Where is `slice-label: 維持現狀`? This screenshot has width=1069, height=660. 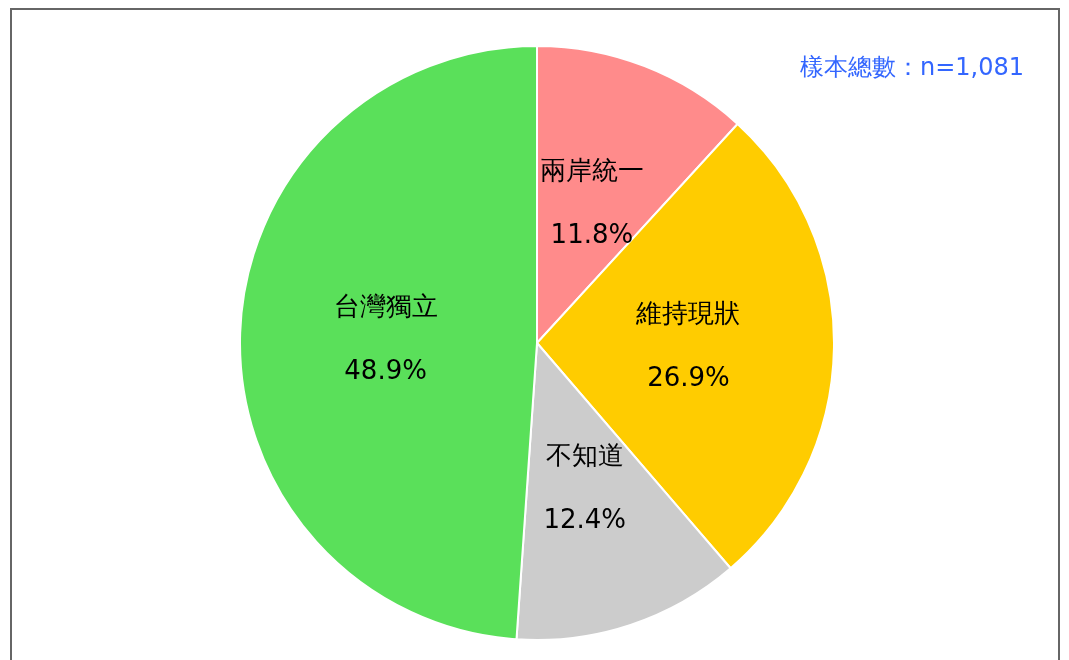 slice-label: 維持現狀 is located at coordinates (688, 313).